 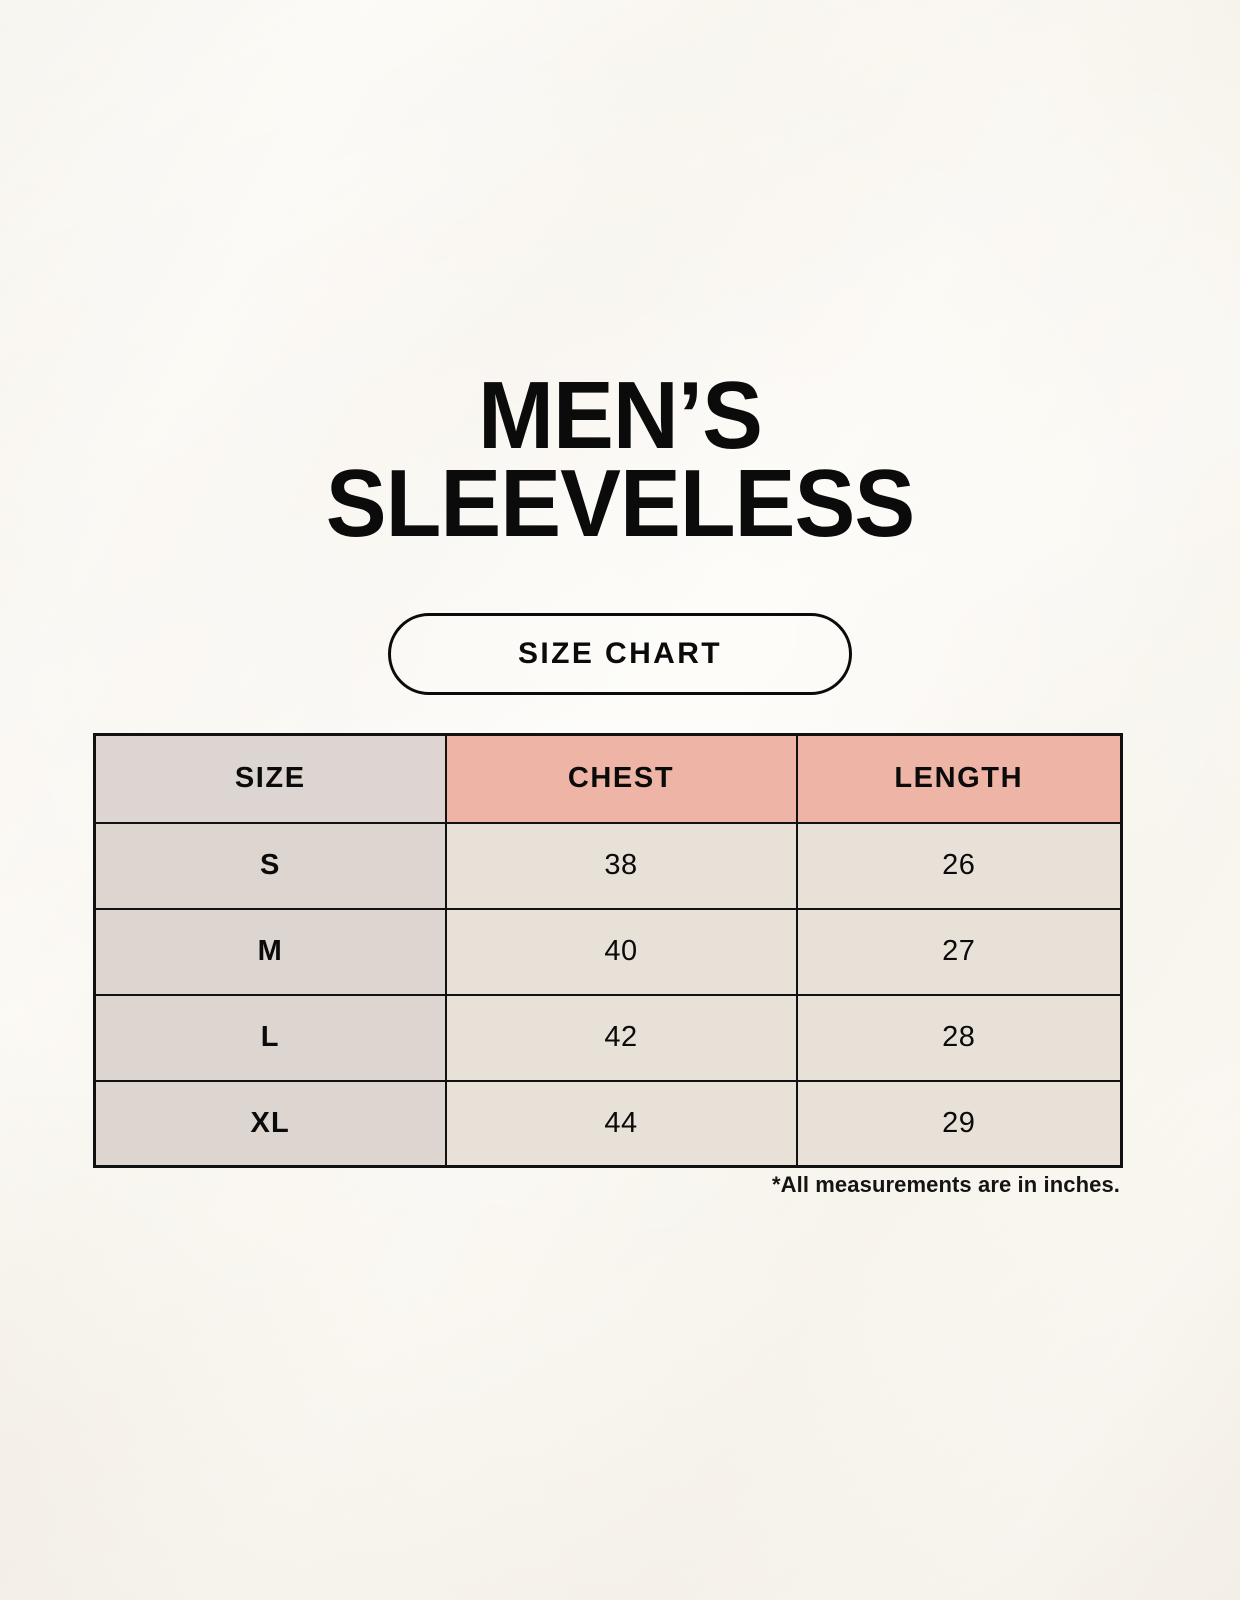 I want to click on cell-length: 29, so click(x=959, y=1123).